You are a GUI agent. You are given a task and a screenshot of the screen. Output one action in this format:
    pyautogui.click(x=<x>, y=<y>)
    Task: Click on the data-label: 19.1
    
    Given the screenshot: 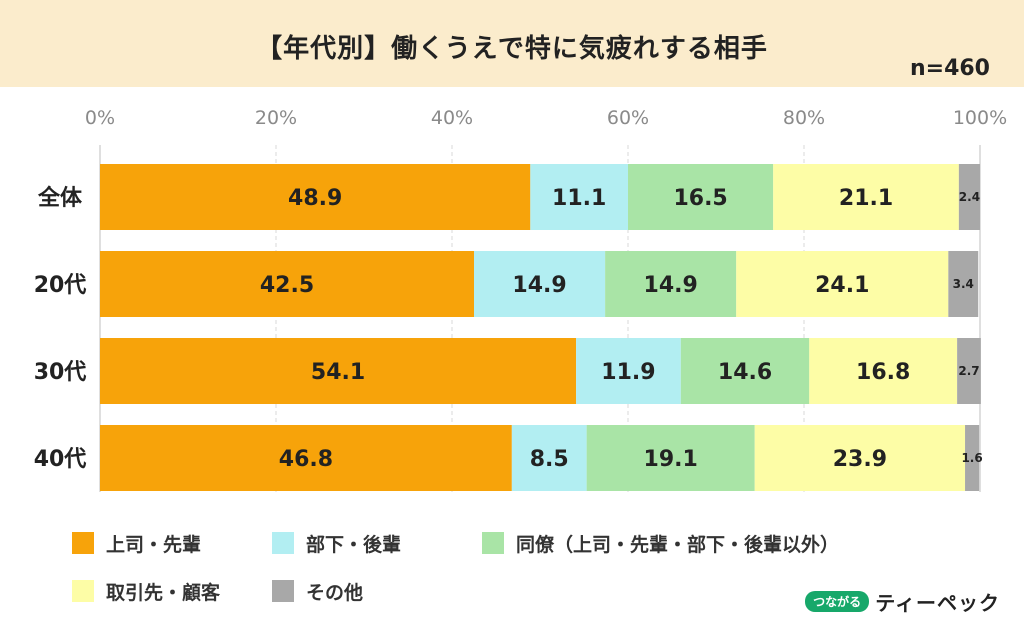 What is the action you would take?
    pyautogui.click(x=671, y=459)
    